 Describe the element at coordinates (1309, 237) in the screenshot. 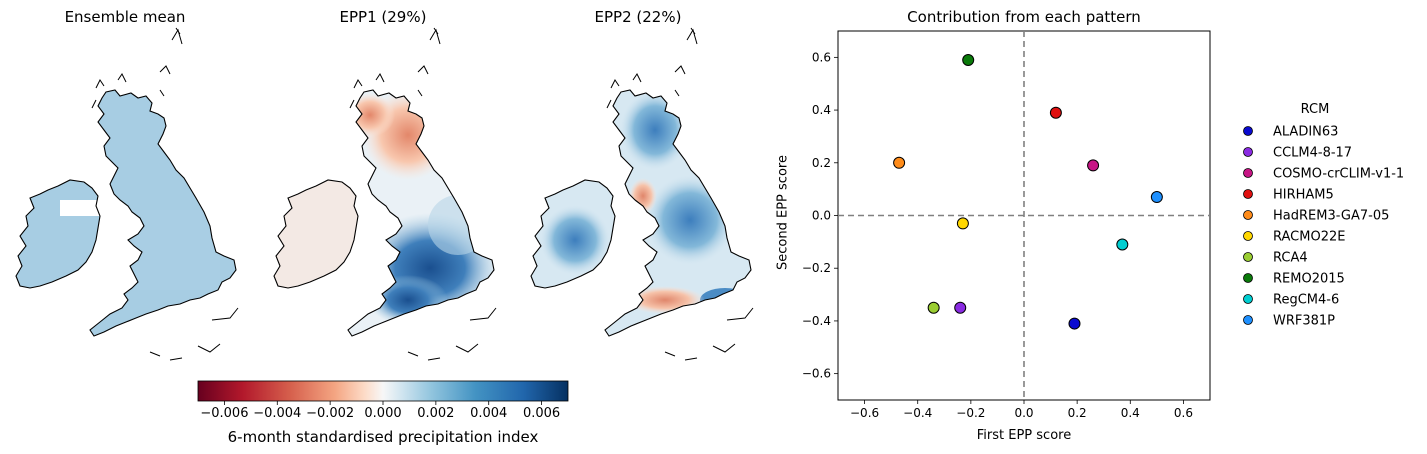

I see `legend-label: RACMO22E` at that location.